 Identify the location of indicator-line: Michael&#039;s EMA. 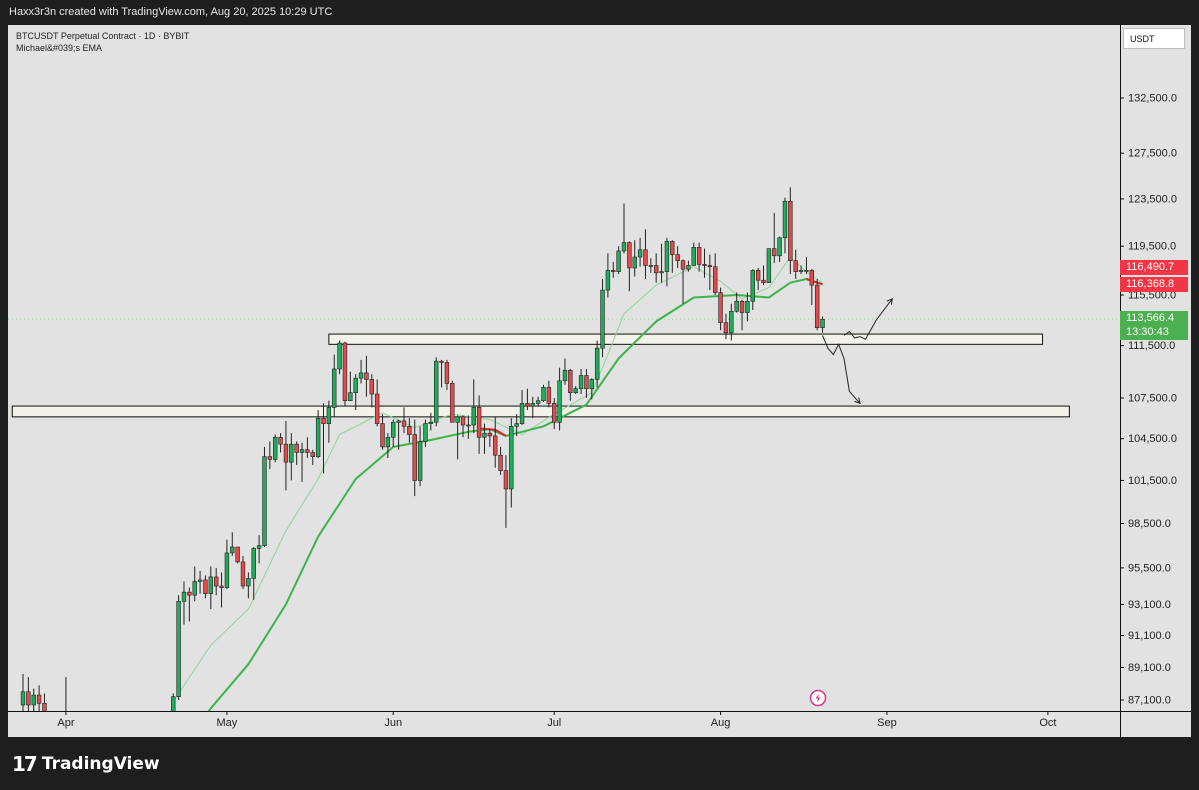
(59, 48).